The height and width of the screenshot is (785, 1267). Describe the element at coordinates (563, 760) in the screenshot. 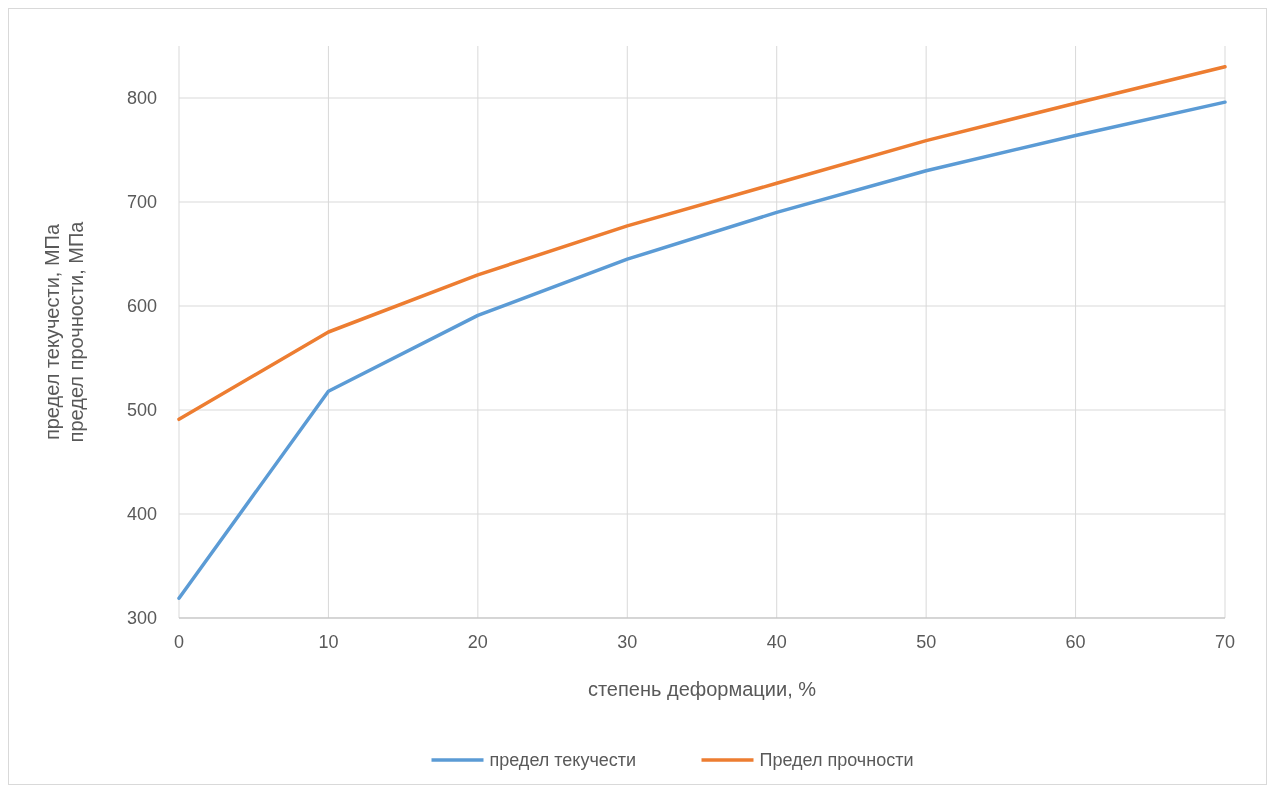

I see `legend-label: предел текучести` at that location.